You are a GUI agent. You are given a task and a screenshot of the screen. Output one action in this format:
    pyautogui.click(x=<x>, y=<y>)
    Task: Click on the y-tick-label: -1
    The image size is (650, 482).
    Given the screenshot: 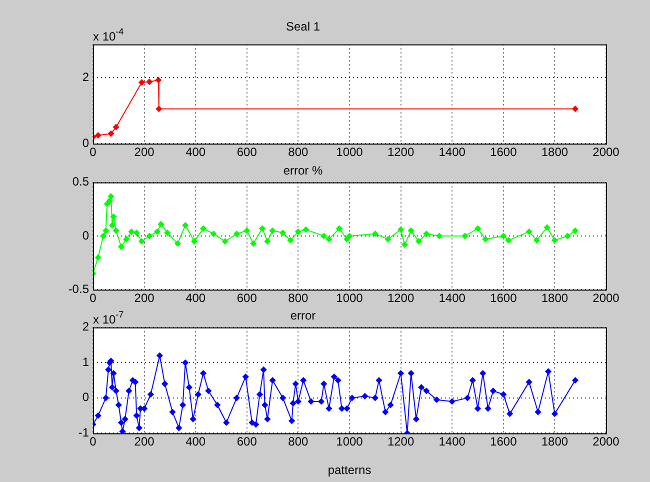 What is the action you would take?
    pyautogui.click(x=84, y=433)
    